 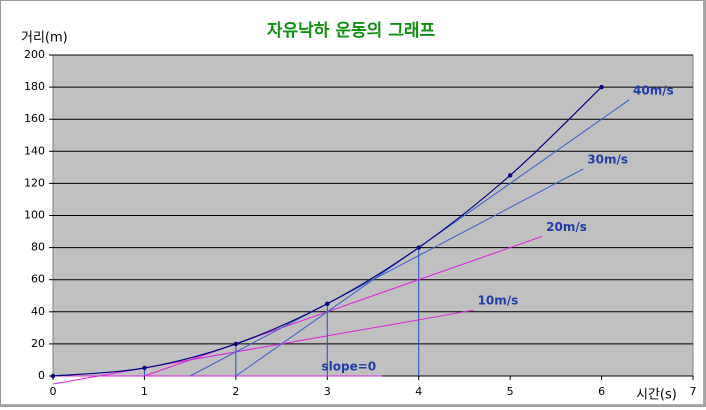 I want to click on y-axis-label: 거리(m), so click(x=44, y=38).